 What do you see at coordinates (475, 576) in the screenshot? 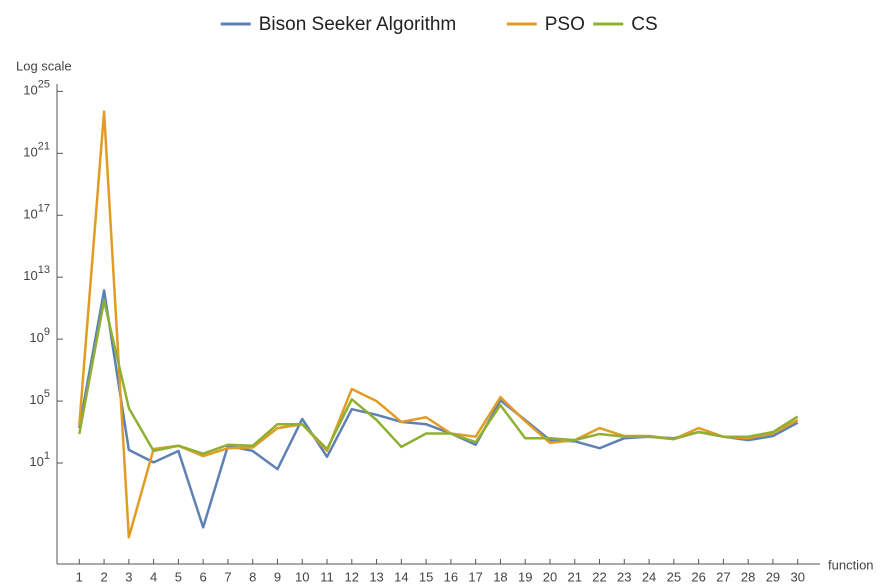
I see `x-tick-label: 17` at bounding box center [475, 576].